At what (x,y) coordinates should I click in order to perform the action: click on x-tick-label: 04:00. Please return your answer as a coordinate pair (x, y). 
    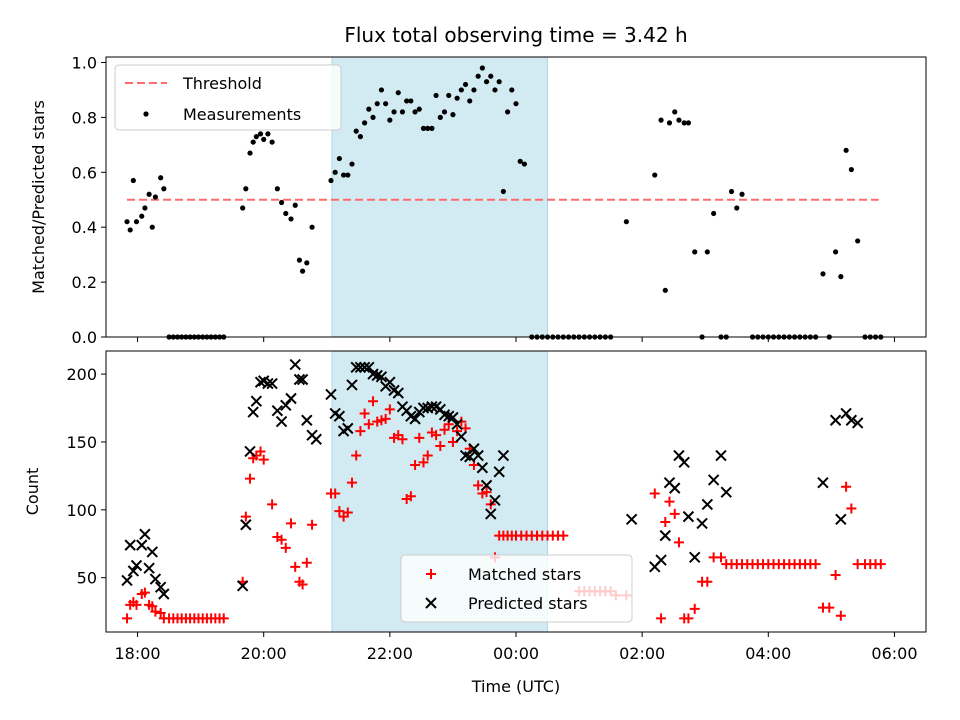
    Looking at the image, I should click on (768, 653).